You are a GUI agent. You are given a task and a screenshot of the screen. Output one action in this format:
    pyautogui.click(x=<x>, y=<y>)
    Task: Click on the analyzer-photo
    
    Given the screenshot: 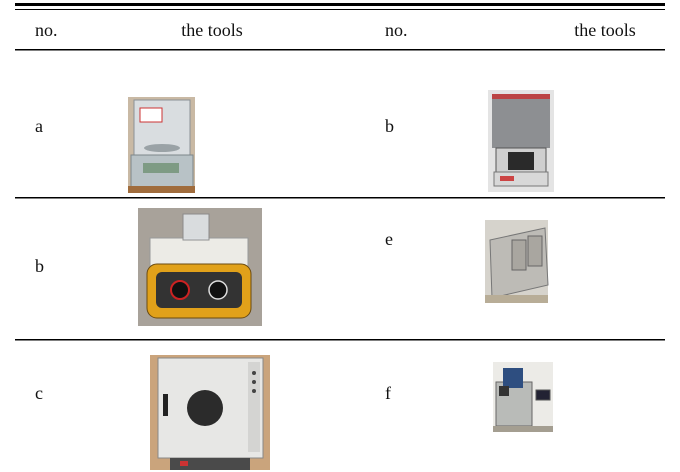 What is the action you would take?
    pyautogui.click(x=523, y=397)
    